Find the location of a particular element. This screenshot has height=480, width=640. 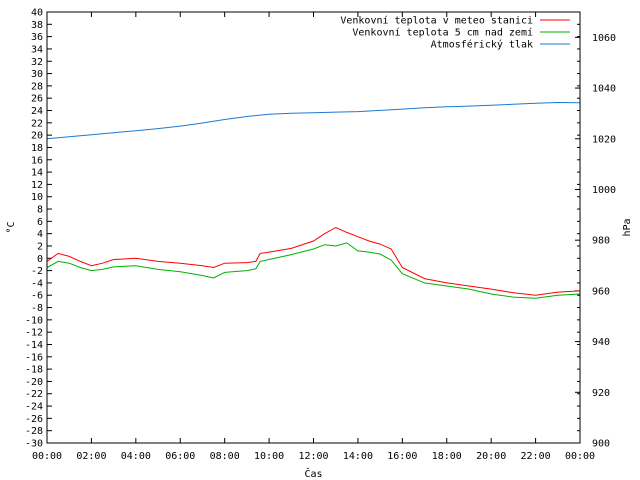

y-tick-label: 22 is located at coordinates (37, 123).